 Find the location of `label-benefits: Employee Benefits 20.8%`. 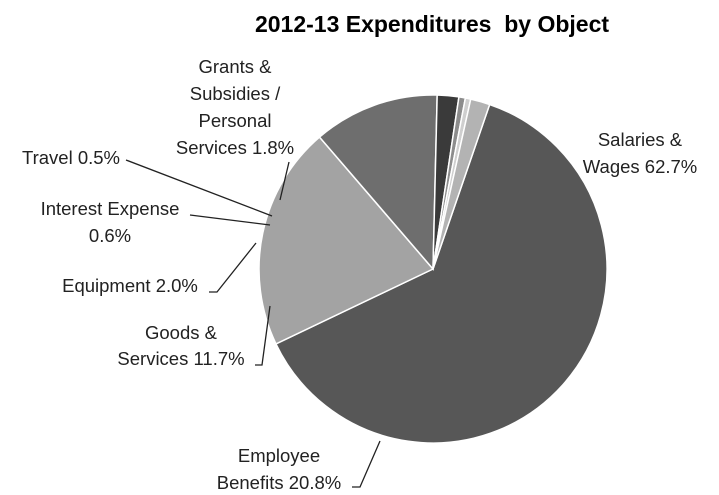

label-benefits: Employee Benefits 20.8% is located at coordinates (279, 469).